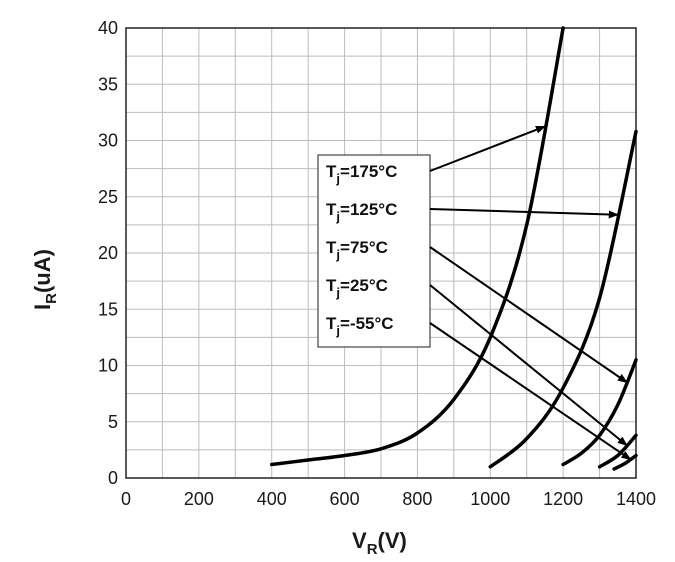 The height and width of the screenshot is (562, 675). Describe the element at coordinates (392, 540) in the screenshot. I see `x-axis-title-unit: (V)` at that location.